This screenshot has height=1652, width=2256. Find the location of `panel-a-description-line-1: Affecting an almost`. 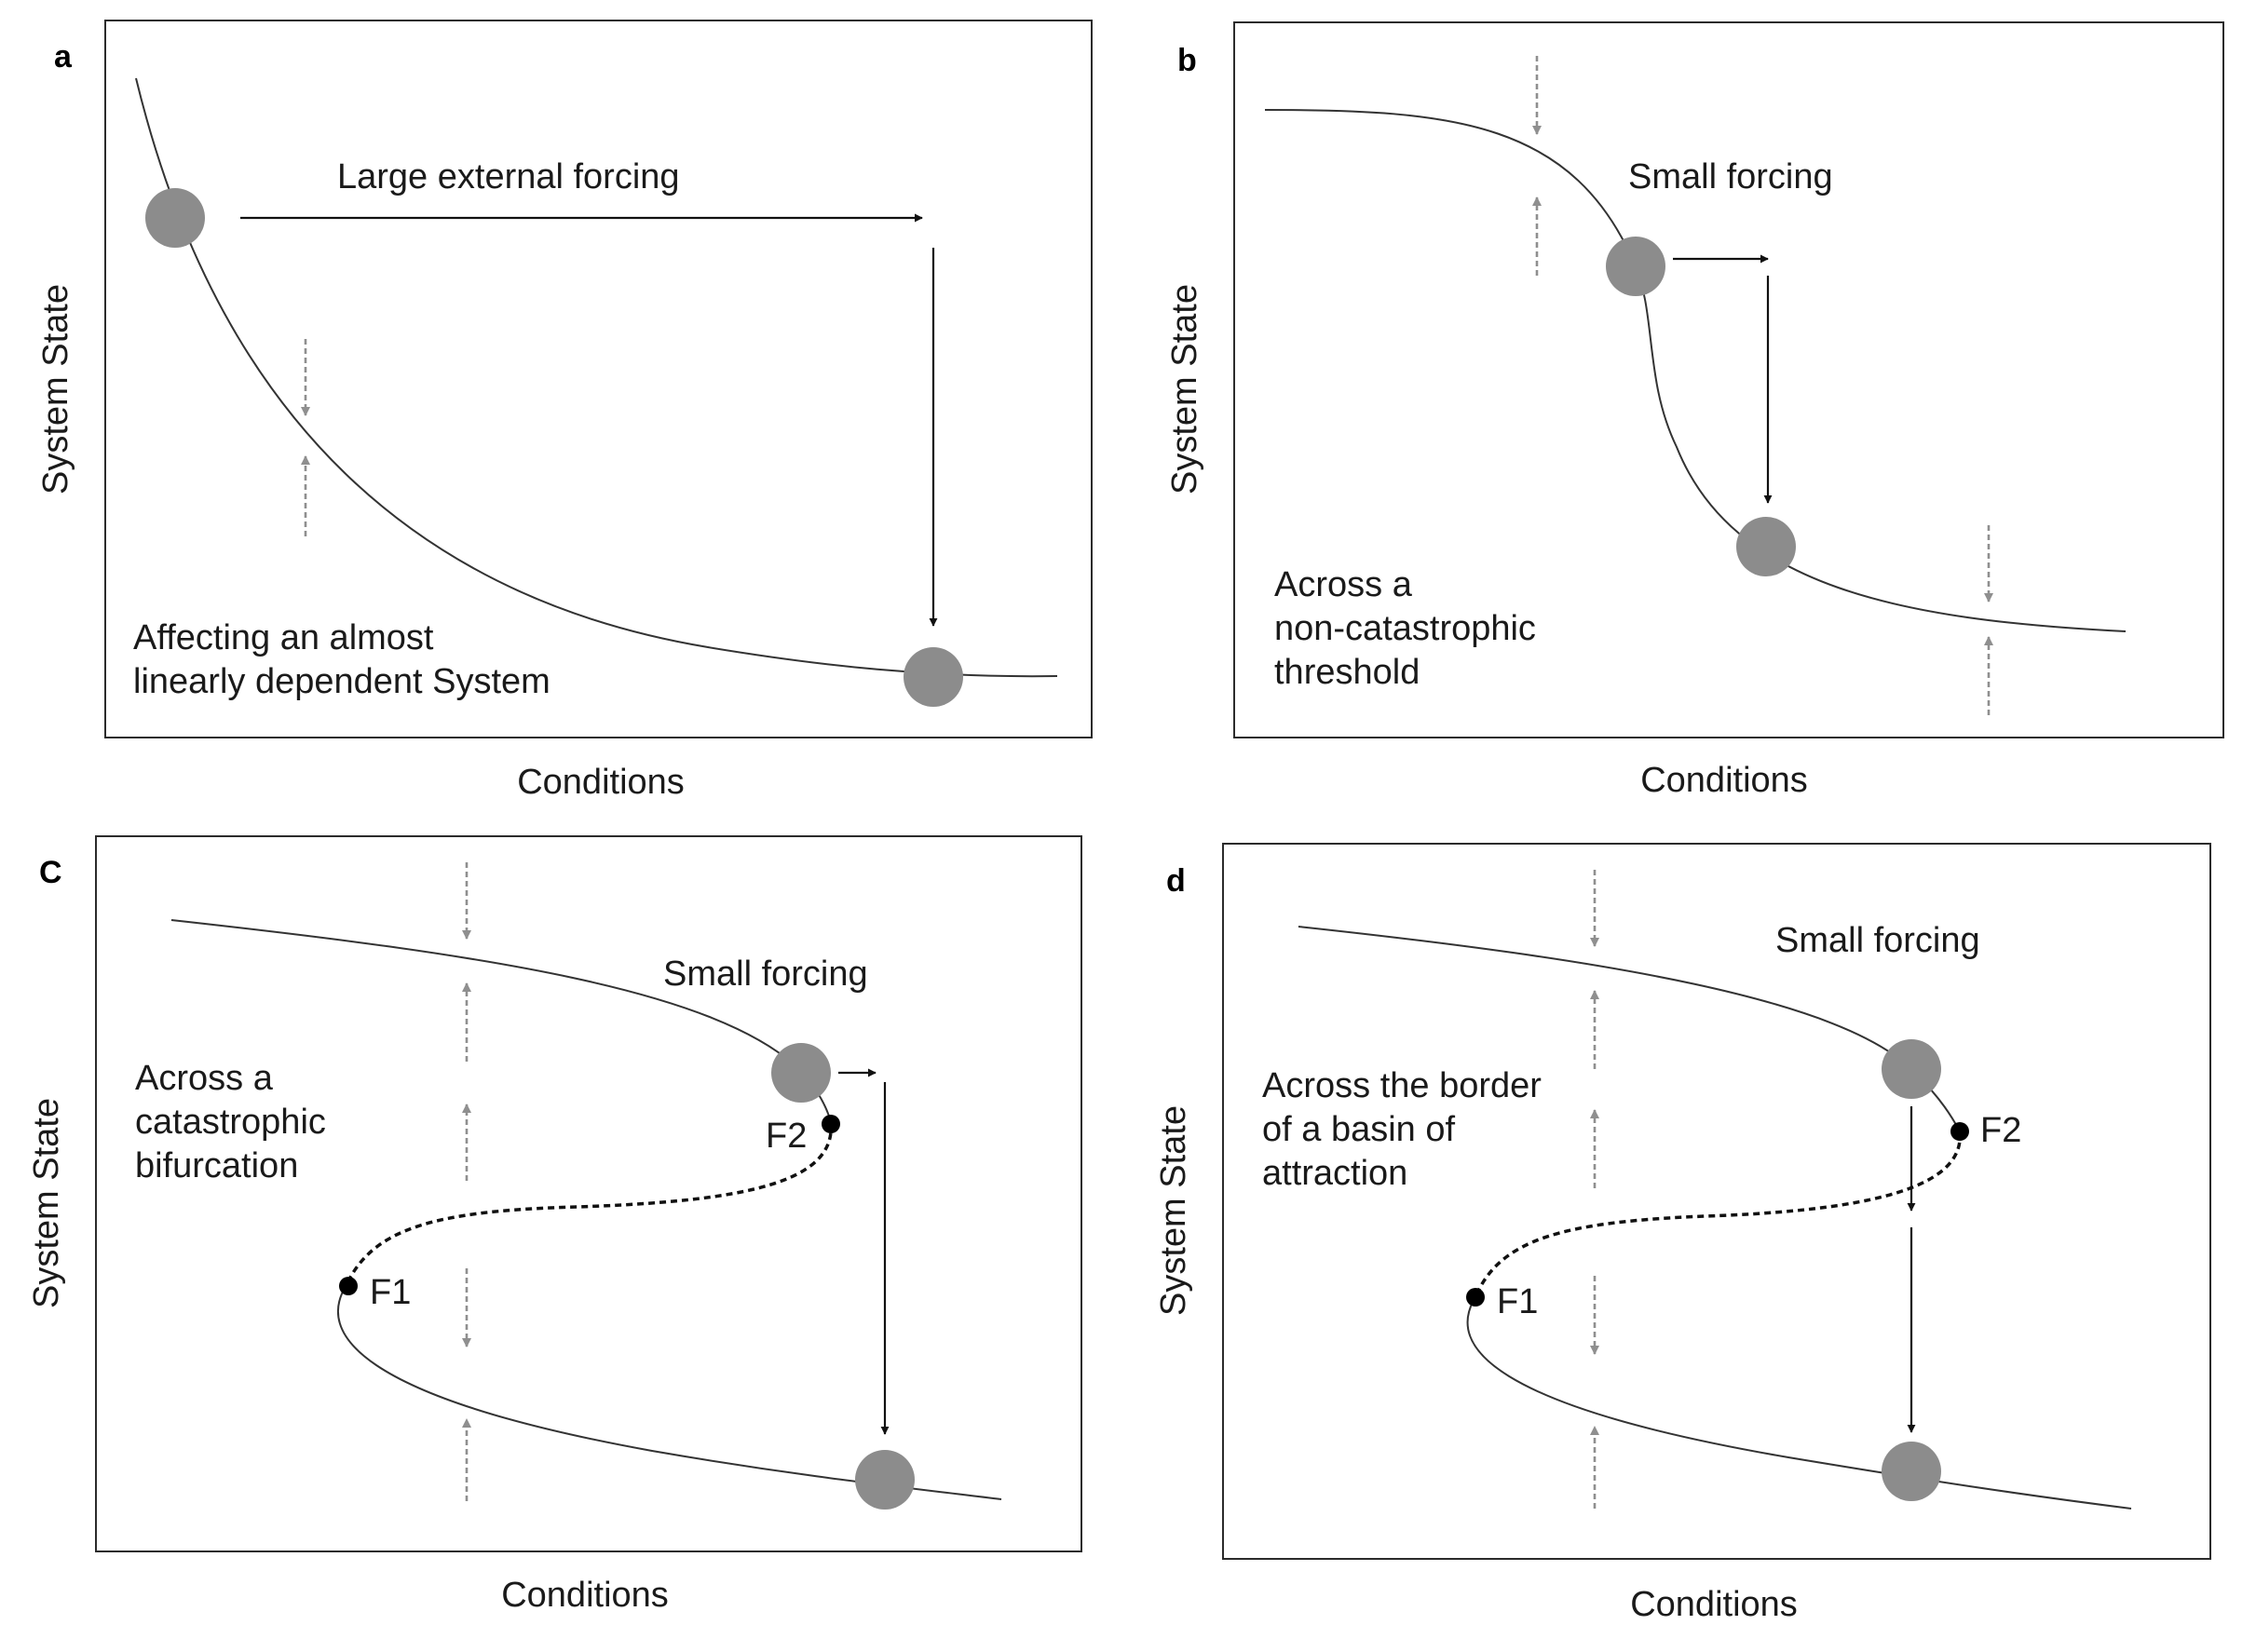

panel-a-description-line-1: Affecting an almost is located at coordinates (283, 637).